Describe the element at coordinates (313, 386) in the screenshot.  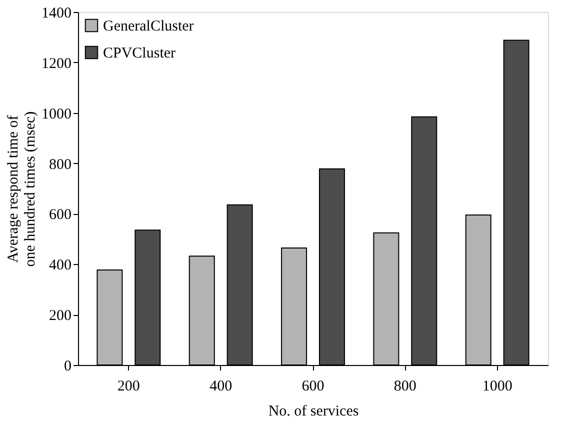
I see `x-tick-label: 600` at that location.